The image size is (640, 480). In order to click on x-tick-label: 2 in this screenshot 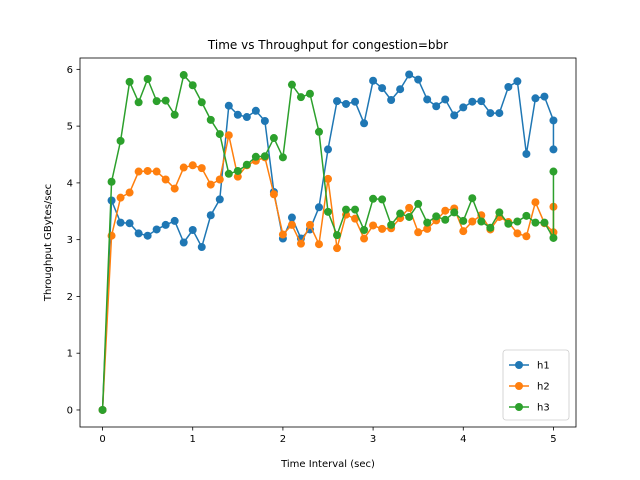, I will do `click(283, 439)`.